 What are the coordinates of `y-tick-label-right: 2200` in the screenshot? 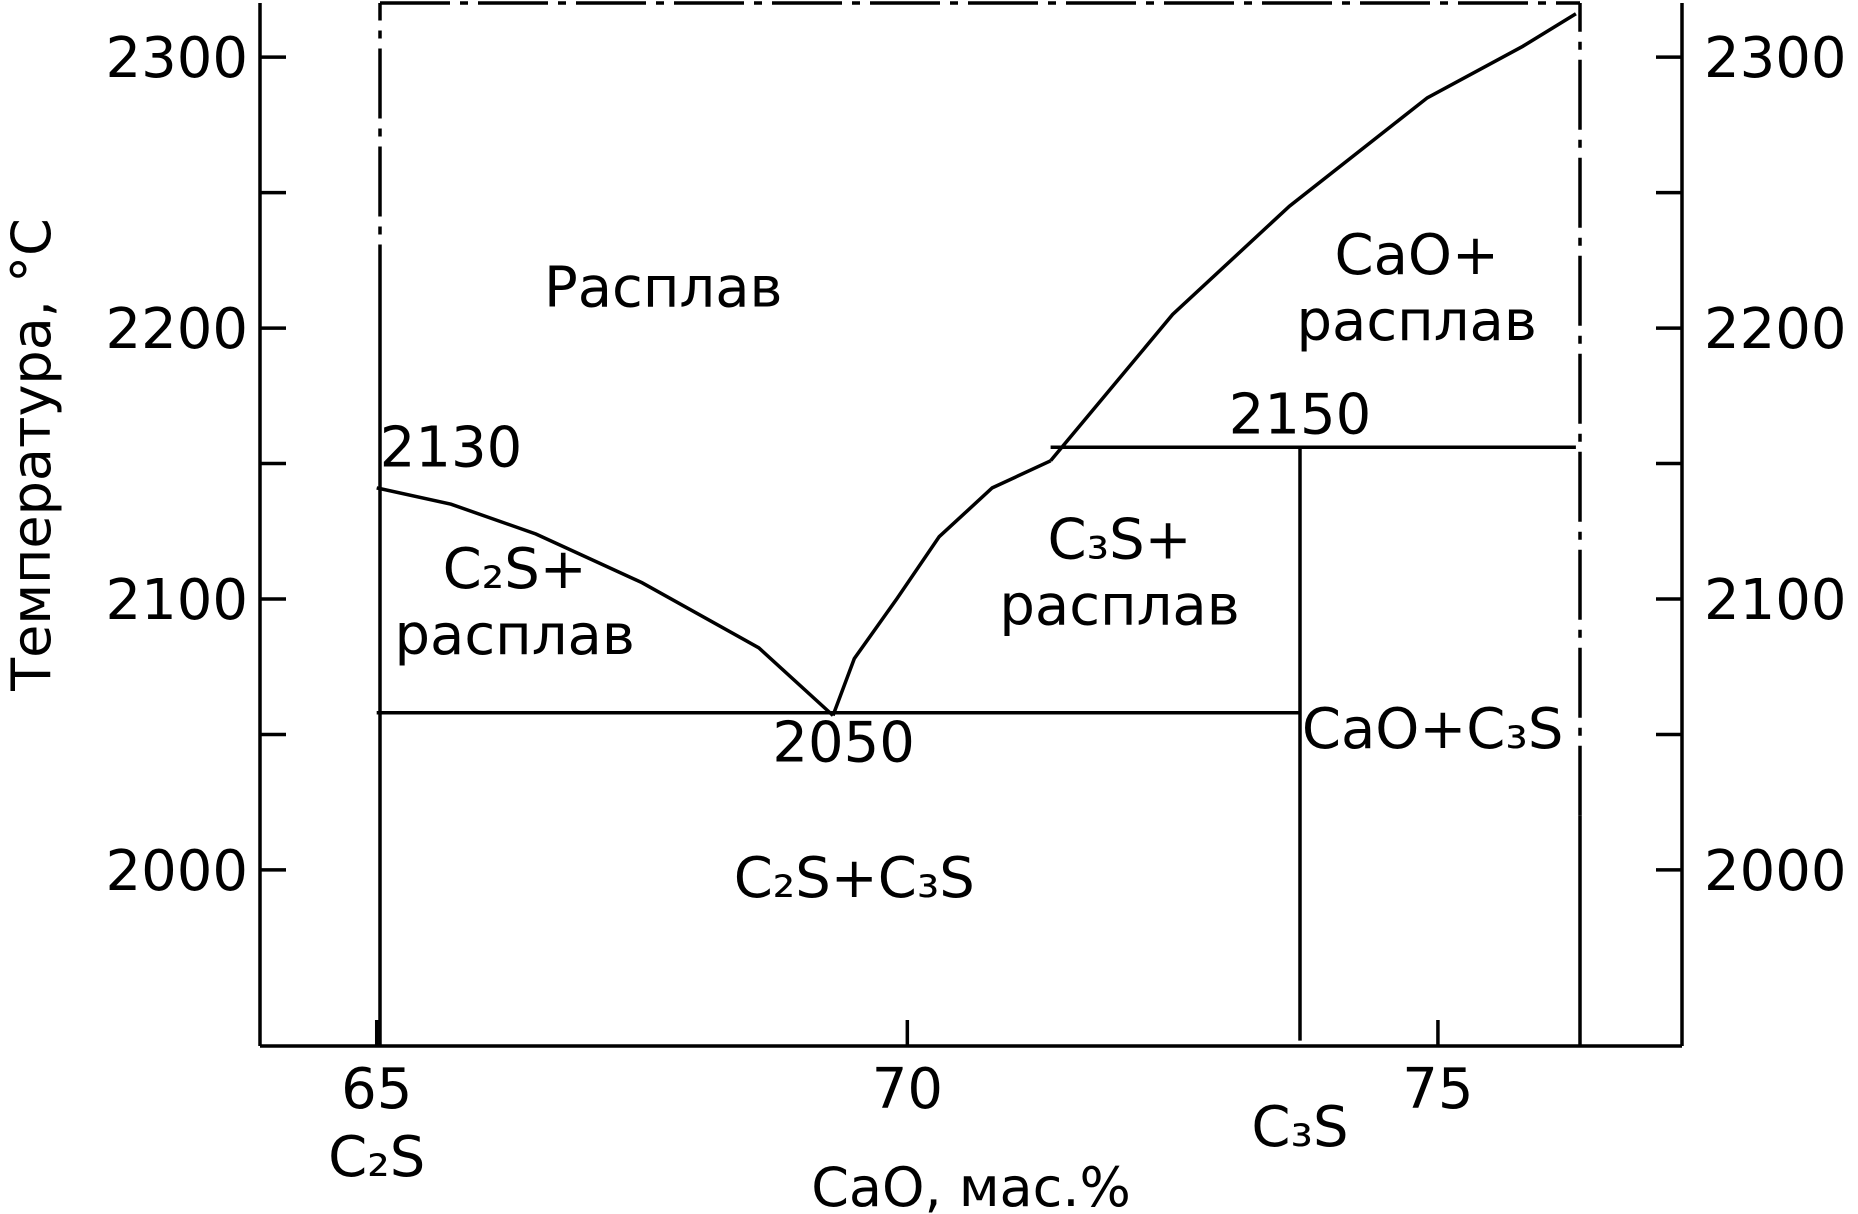 It's located at (1775, 329).